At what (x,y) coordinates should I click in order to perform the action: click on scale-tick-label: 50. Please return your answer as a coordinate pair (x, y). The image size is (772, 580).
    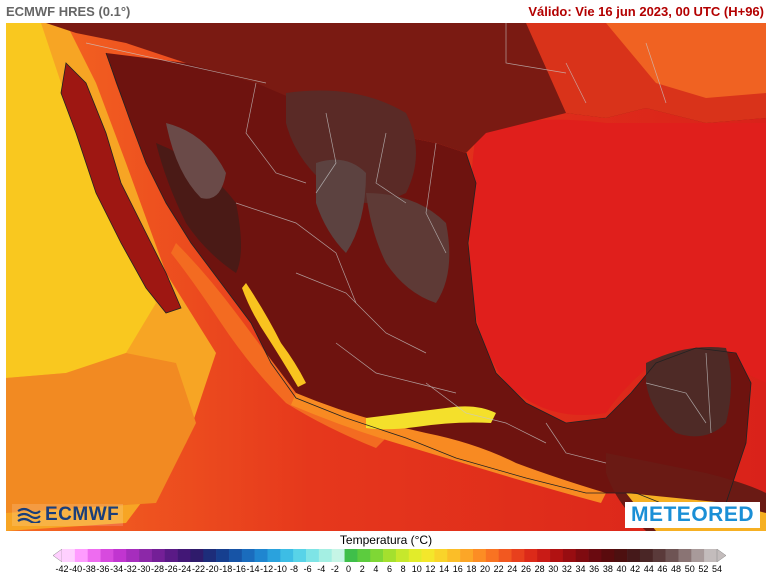
    Looking at the image, I should click on (689, 569).